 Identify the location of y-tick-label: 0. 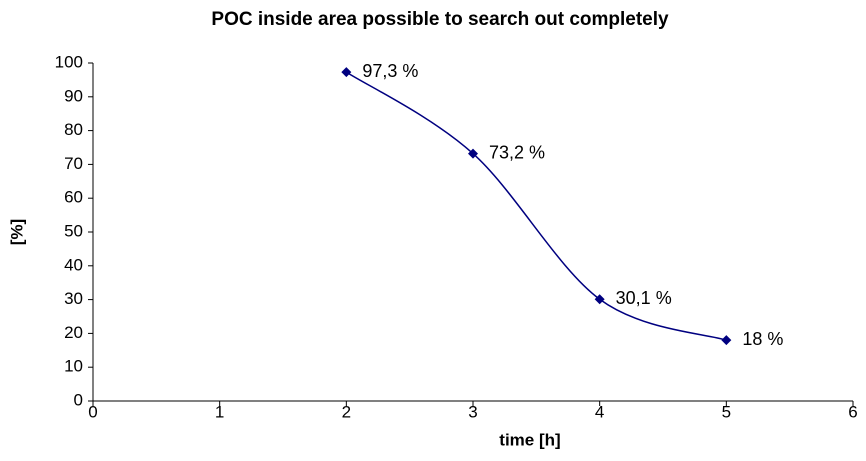
(78, 399).